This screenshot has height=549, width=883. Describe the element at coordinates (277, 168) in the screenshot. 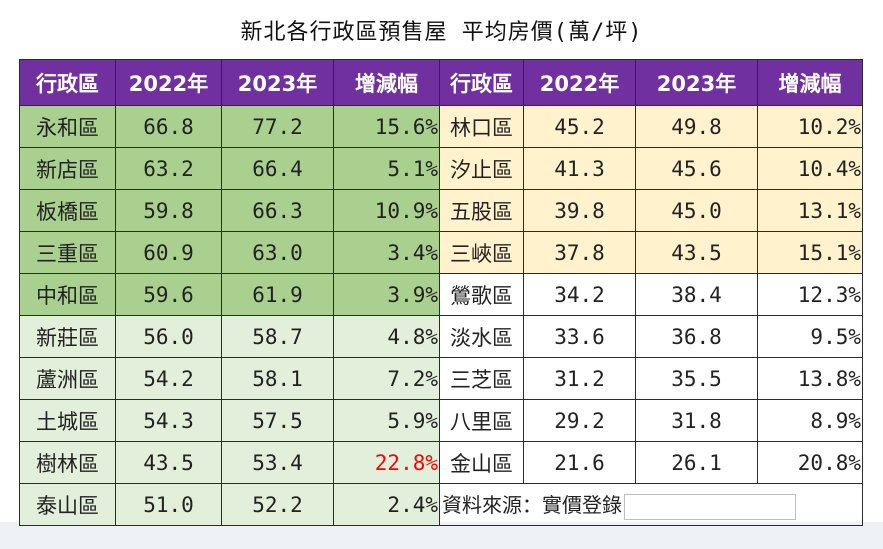

I see `price-2023: 66.4` at that location.